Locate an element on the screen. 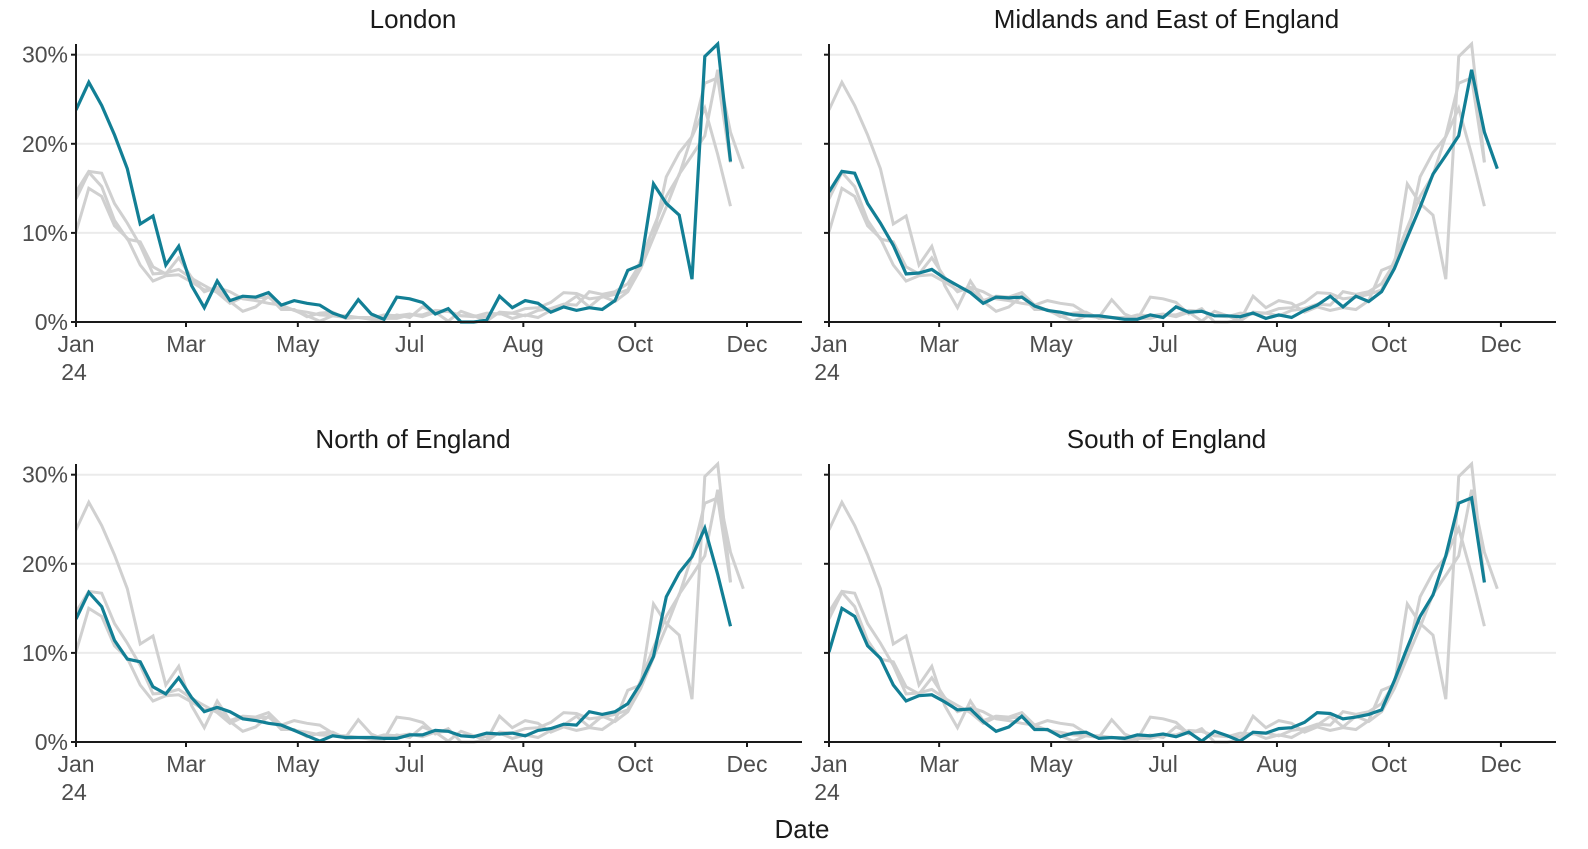  x-axis-title: Date is located at coordinates (802, 829).